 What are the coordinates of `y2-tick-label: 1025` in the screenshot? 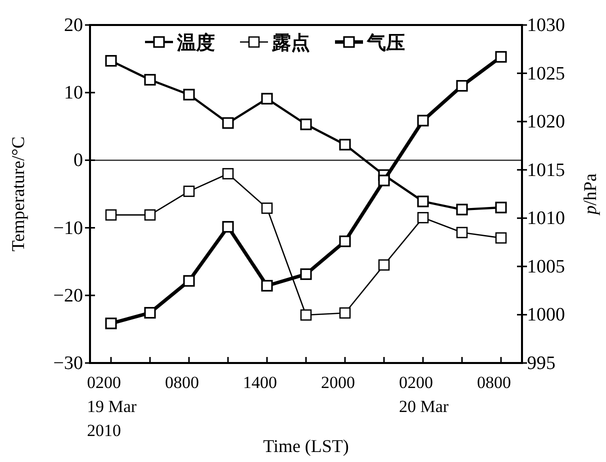 It's located at (546, 73).